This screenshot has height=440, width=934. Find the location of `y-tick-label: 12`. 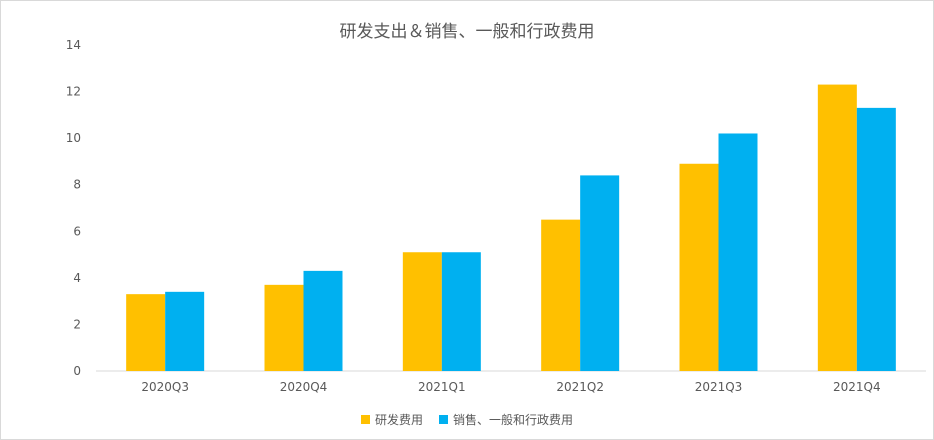

y-tick-label: 12 is located at coordinates (73, 92).